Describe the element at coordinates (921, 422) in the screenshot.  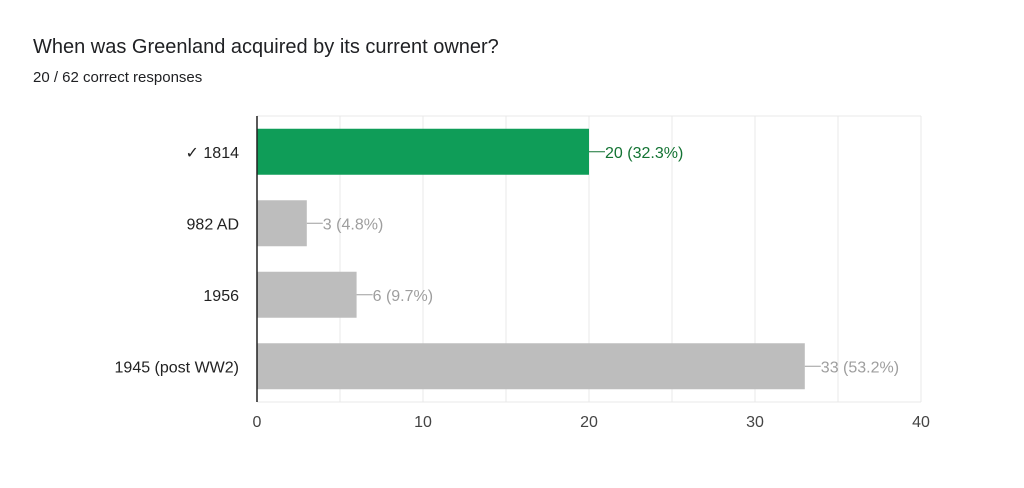
I see `x-tick-label: 40` at that location.